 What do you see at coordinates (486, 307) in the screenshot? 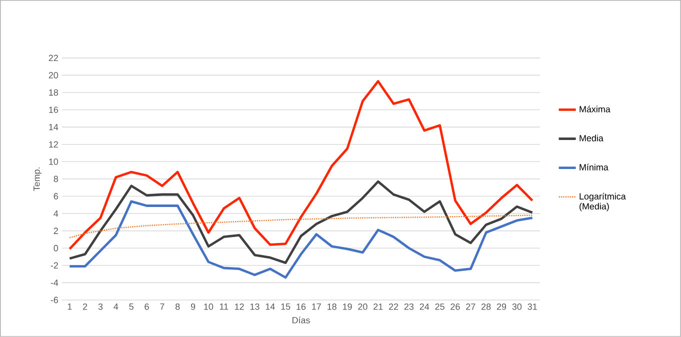
I see `x-tick-label: 28` at bounding box center [486, 307].